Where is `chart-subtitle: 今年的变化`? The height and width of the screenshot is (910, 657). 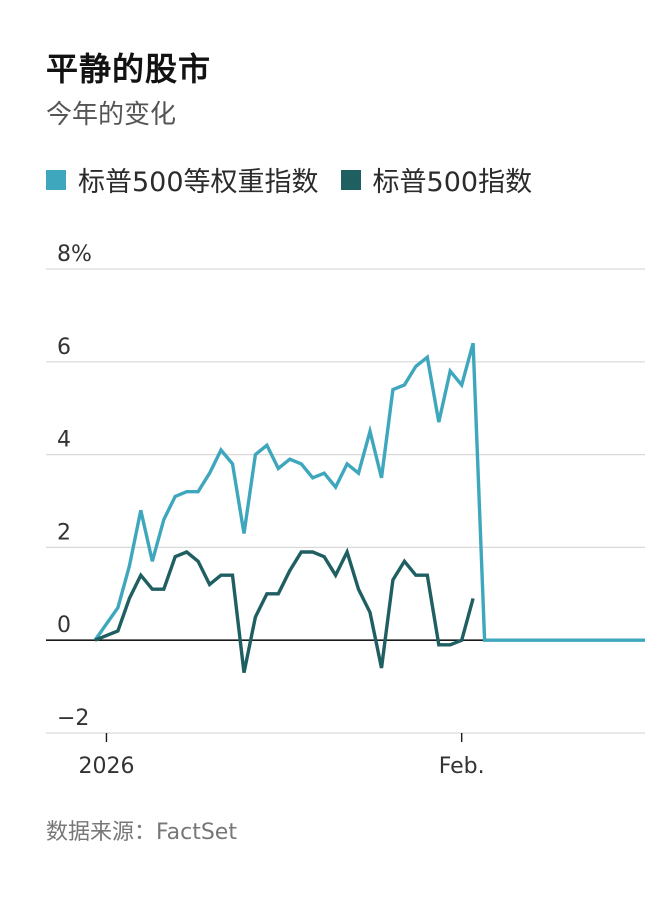 chart-subtitle: 今年的变化 is located at coordinates (111, 115).